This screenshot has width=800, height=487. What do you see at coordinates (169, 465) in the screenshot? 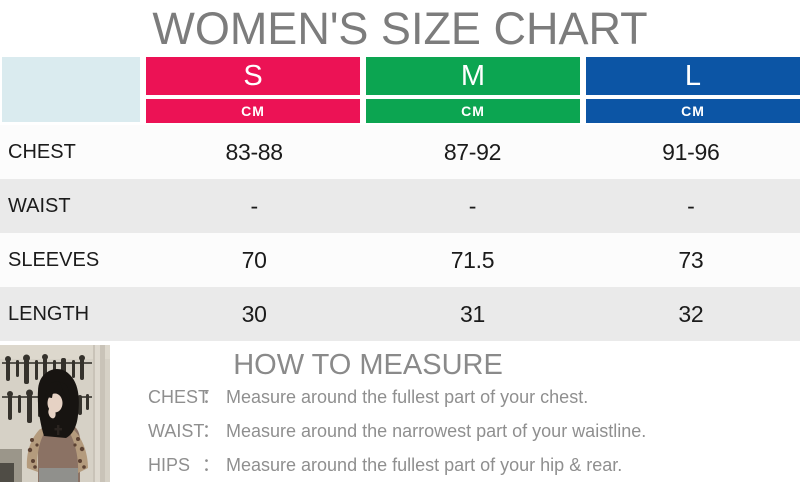
I see `measure-item-label: HIPS` at bounding box center [169, 465].